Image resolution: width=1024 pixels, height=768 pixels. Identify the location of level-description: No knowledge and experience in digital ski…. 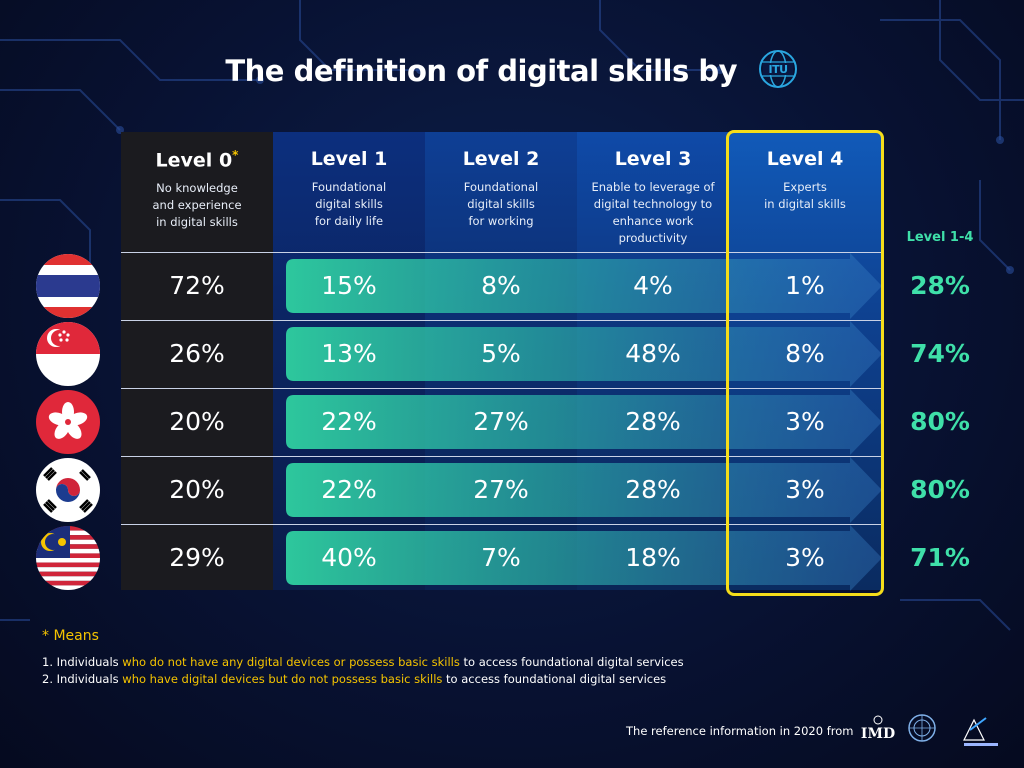
(197, 205).